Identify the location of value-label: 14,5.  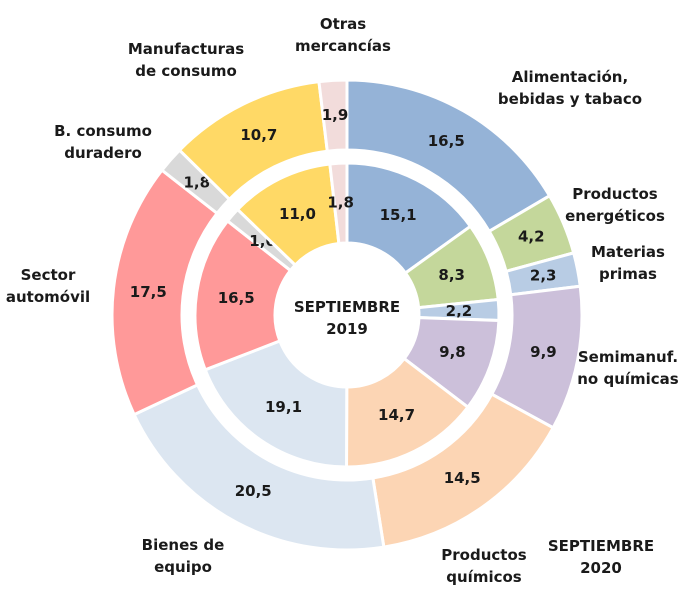
(462, 478).